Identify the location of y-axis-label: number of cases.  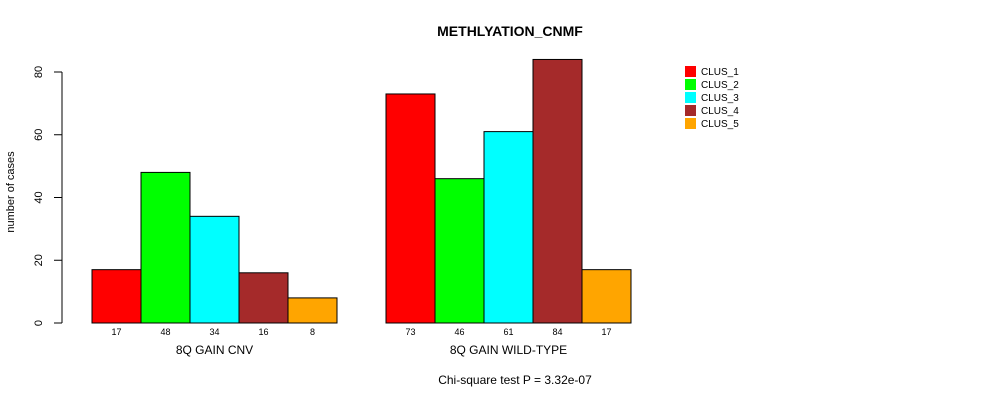
(11, 192).